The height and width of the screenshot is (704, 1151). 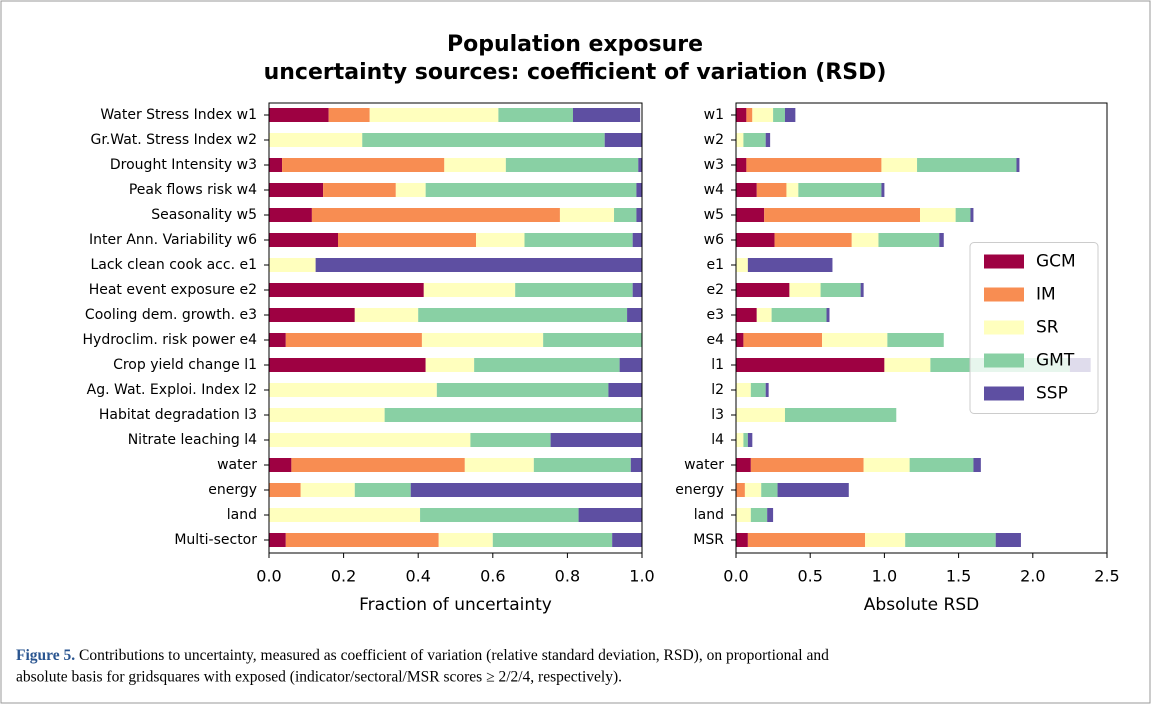 I want to click on y-tick-label: w1, so click(x=714, y=115).